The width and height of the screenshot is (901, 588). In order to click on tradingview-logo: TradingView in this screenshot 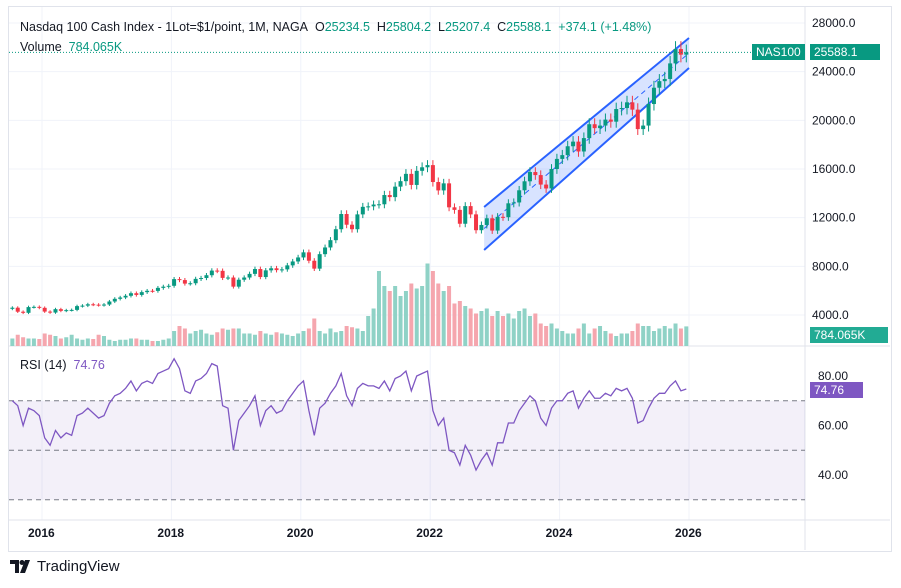, I will do `click(65, 566)`.